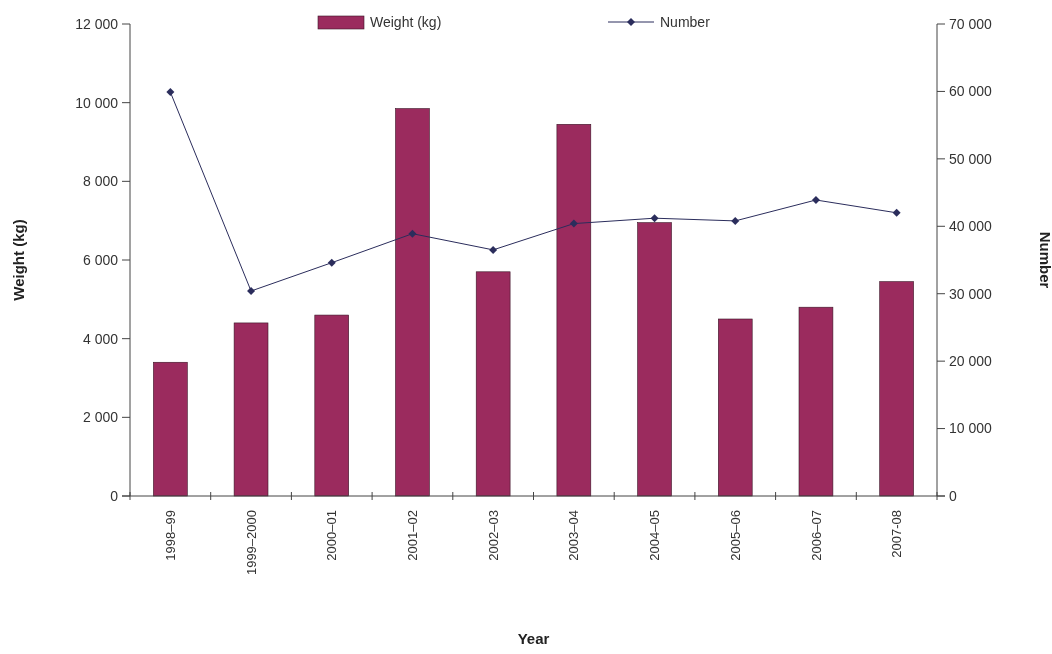  I want to click on x-tick-label: 2002–03, so click(493, 535).